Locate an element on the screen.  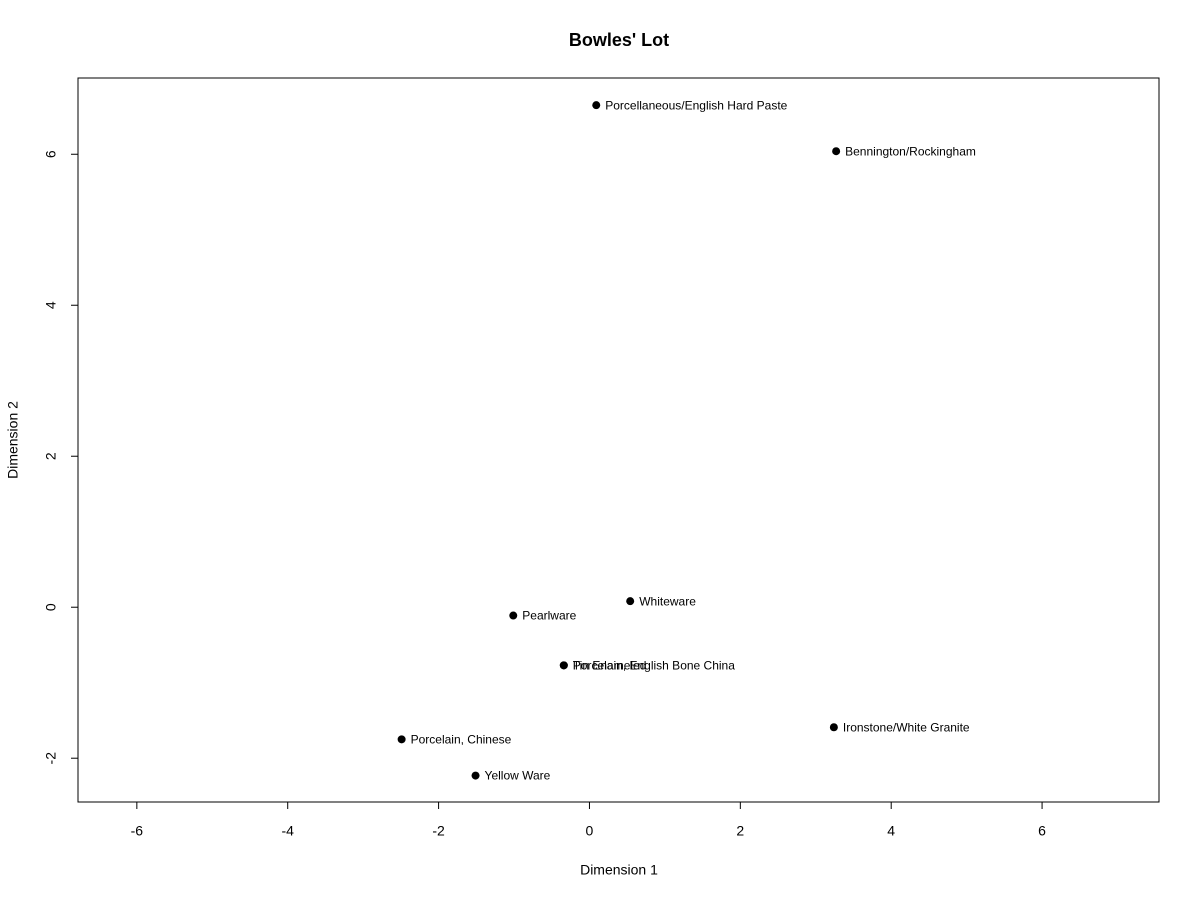
point-label: Porcelain, Chinese is located at coordinates (461, 740).